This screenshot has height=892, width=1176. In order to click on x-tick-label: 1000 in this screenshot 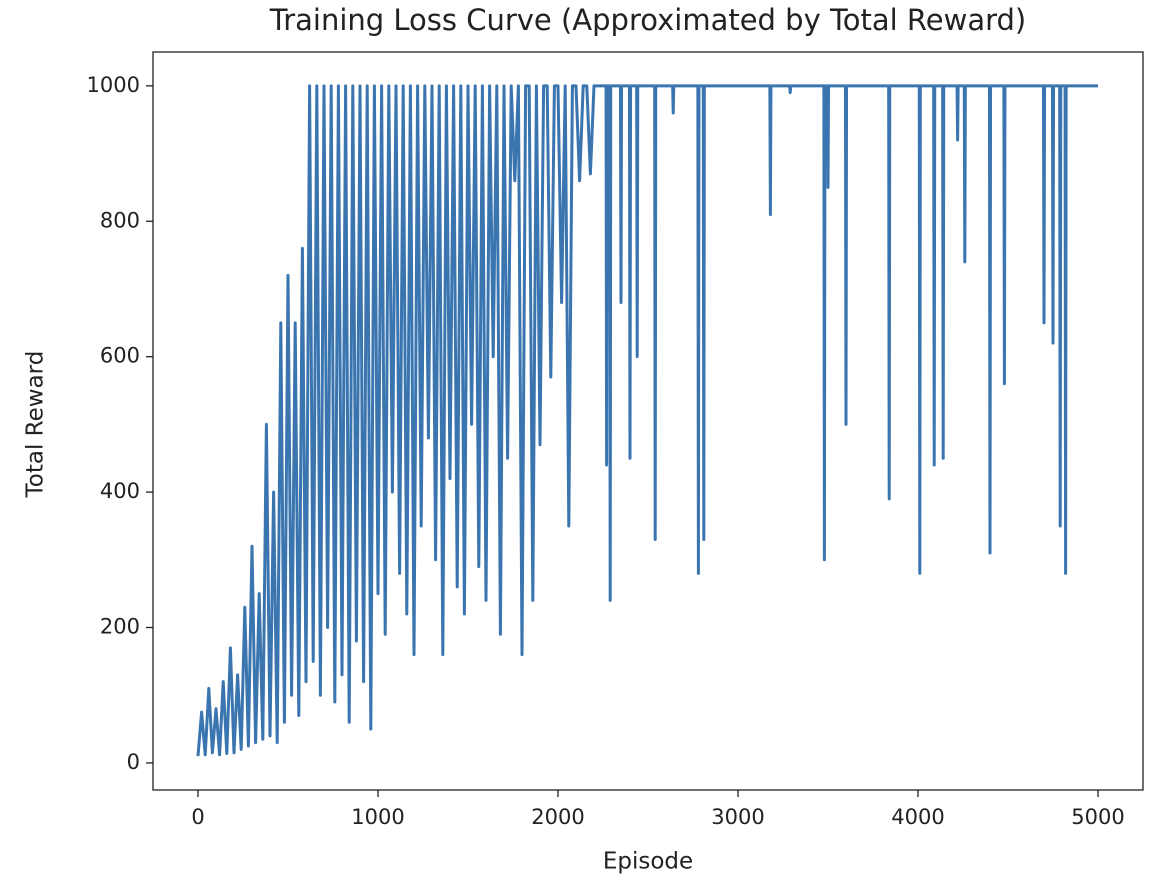, I will do `click(377, 817)`.